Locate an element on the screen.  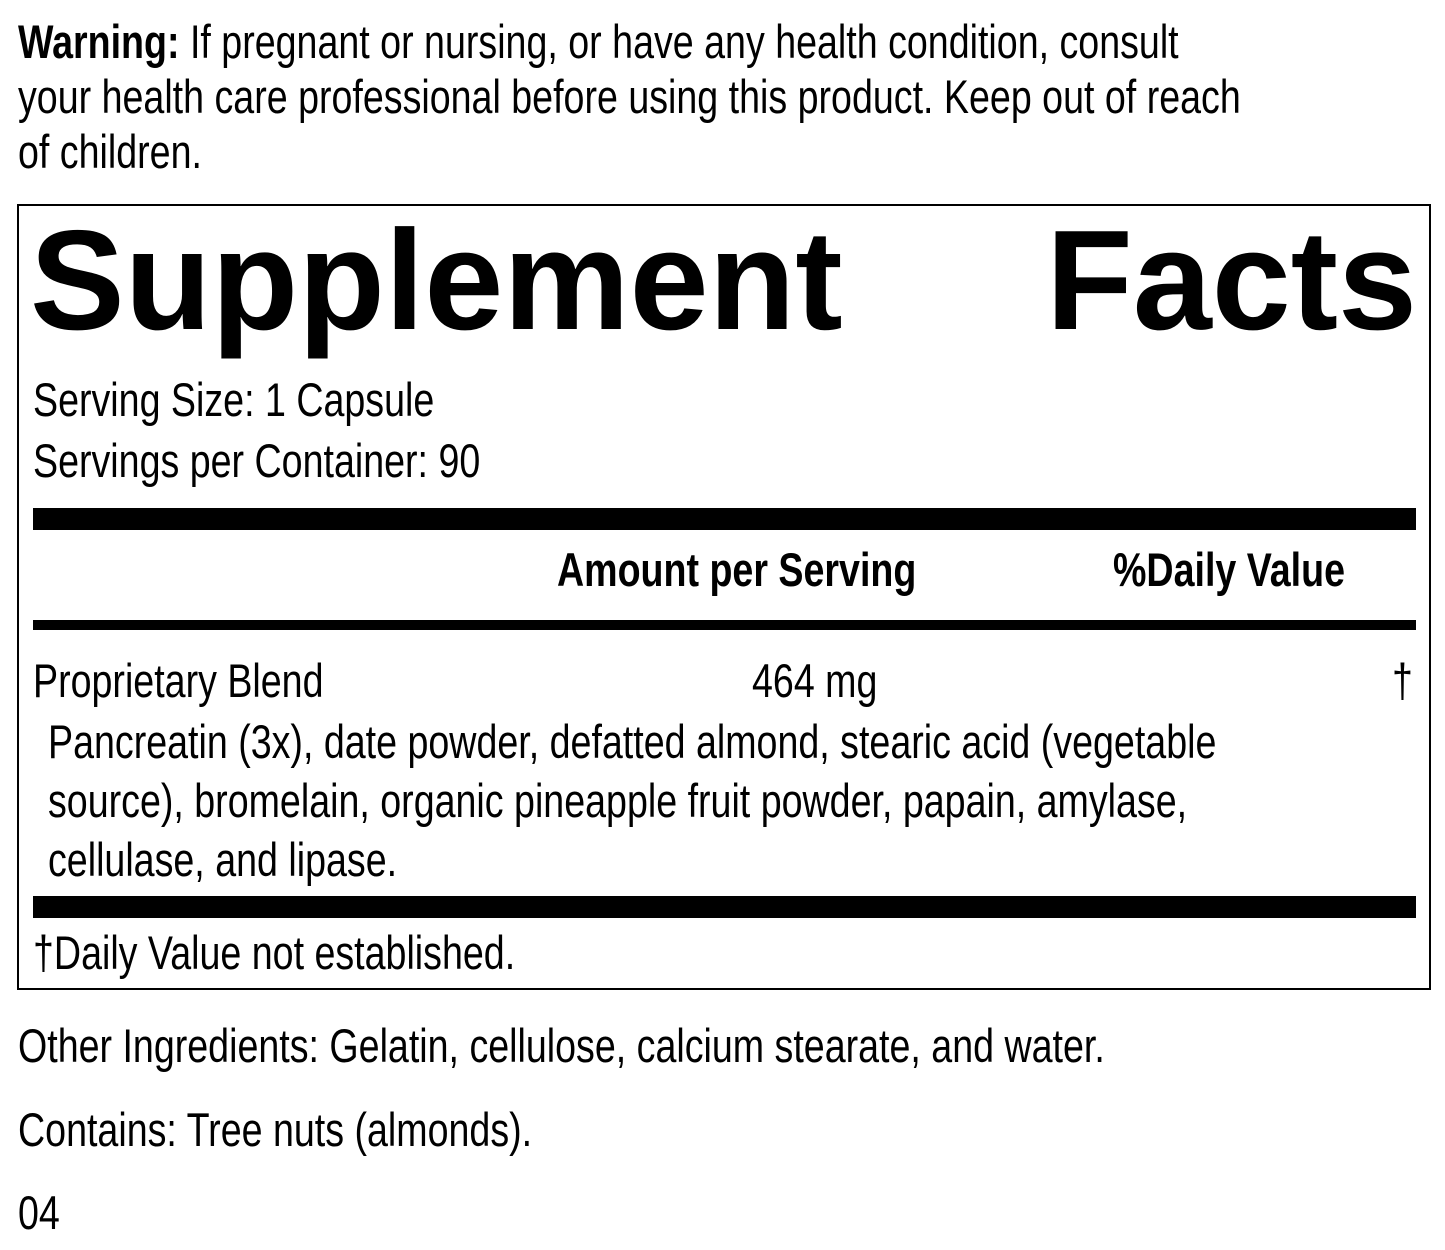
row-amount: 464 mg is located at coordinates (815, 680).